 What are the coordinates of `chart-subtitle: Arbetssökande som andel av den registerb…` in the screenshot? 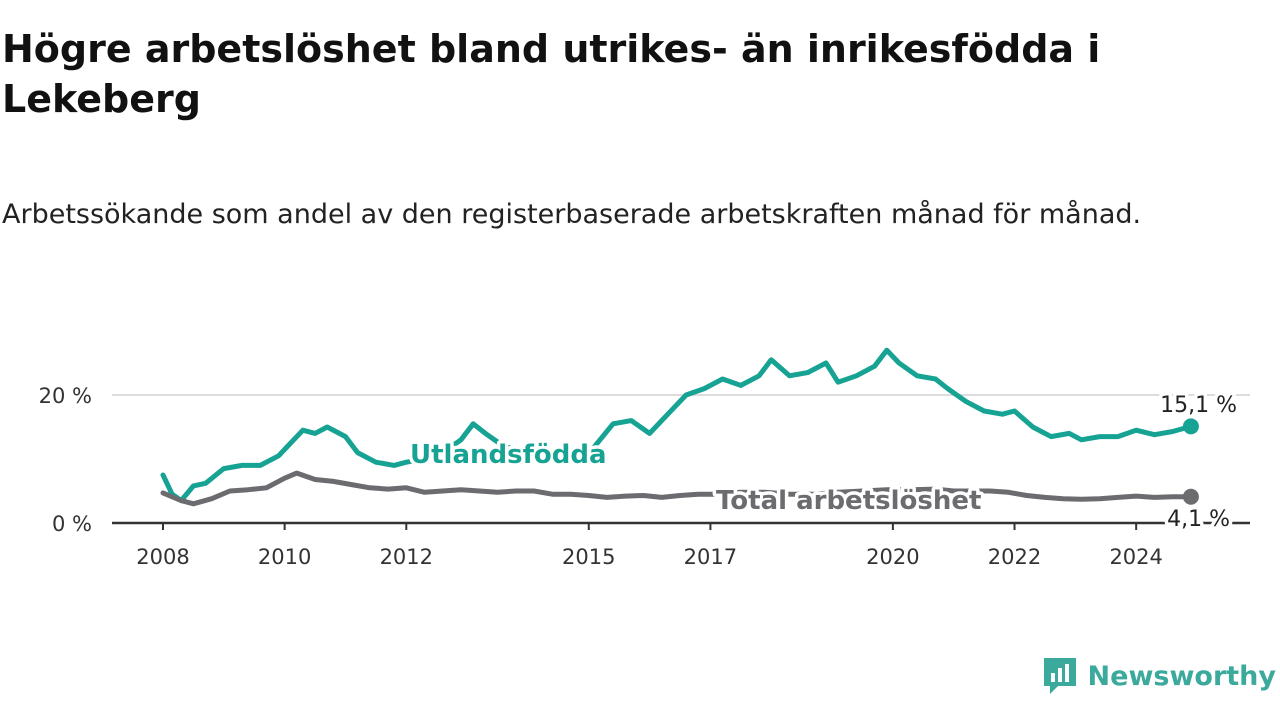 It's located at (572, 214).